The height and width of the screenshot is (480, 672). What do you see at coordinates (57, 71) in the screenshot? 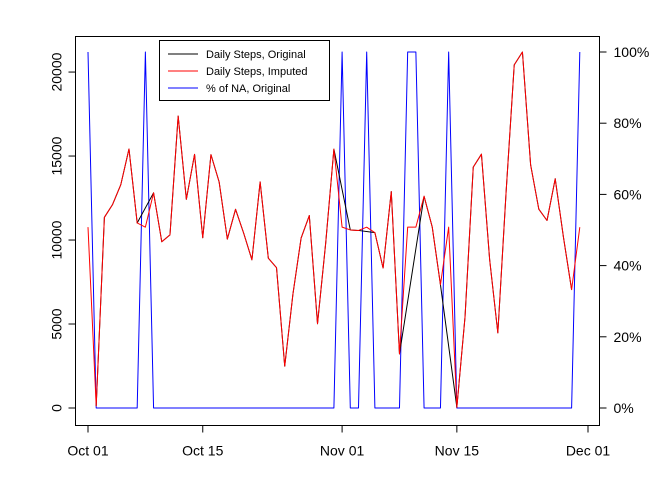
I see `y-left-tick-label: 20000` at bounding box center [57, 71].